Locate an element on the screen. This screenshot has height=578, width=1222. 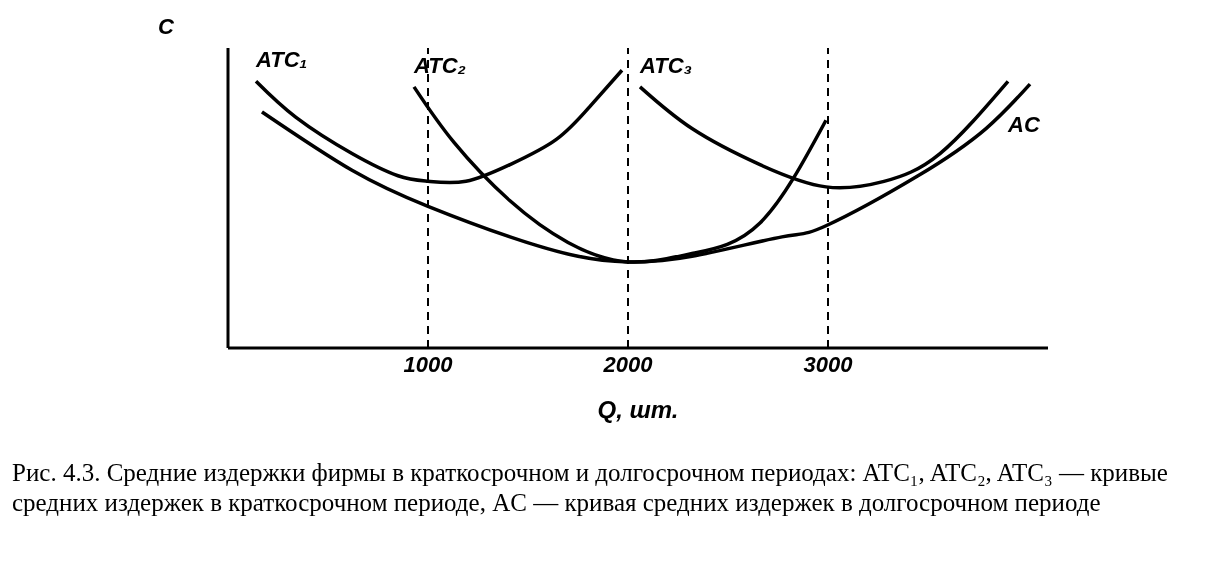
text: Рис. 4.3. Средние издержки фирмы в краткосрочном и долгосрочном периодах: ATC₁, ATC₂, ATC₃ — кривые средних издержек в краткосрочном периоде, AC — кривая средних издержек в долгосрочном периоде is located at coordinates (590, 488).